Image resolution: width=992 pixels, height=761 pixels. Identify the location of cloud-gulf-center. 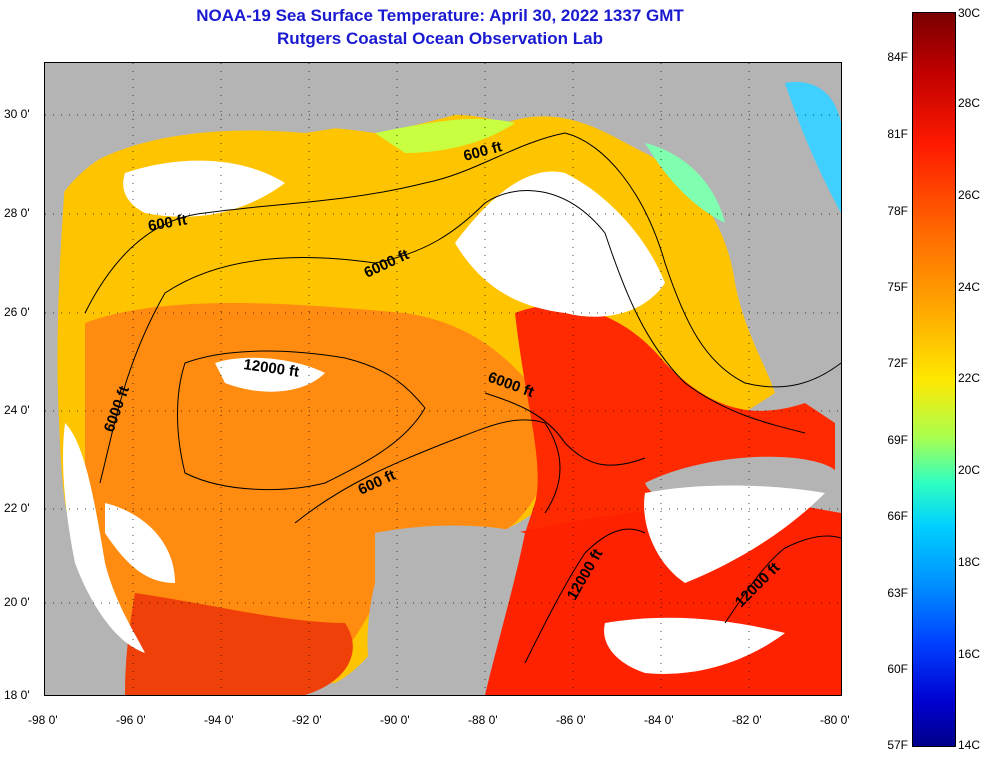
(270, 374).